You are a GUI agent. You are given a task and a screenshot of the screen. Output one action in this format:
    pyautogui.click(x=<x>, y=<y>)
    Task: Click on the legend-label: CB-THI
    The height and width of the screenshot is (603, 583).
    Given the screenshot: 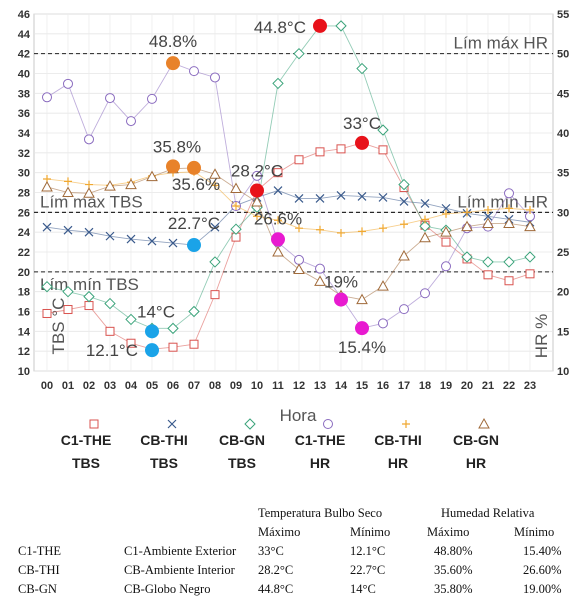 What is the action you would take?
    pyautogui.click(x=163, y=440)
    